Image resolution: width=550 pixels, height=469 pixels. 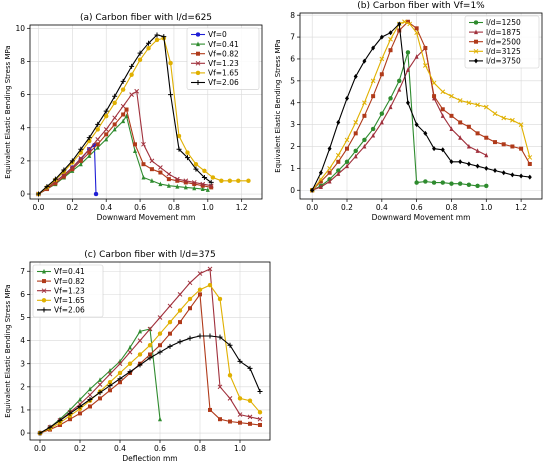 I want to click on y-tick-label: 2, so click(x=22, y=160).